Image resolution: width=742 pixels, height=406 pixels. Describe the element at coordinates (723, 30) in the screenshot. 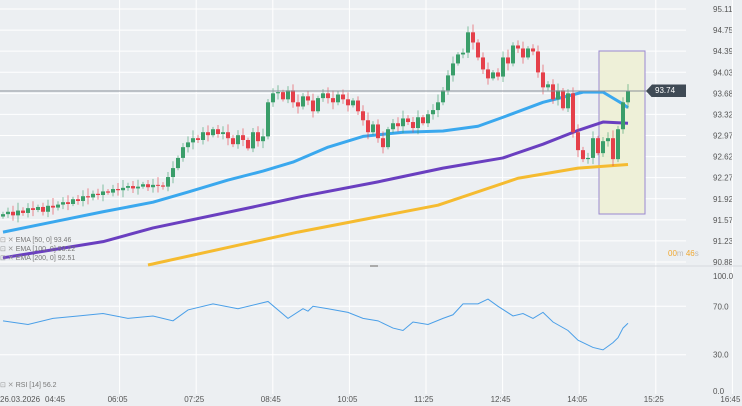

I see `y-tick-label: 94.75` at that location.